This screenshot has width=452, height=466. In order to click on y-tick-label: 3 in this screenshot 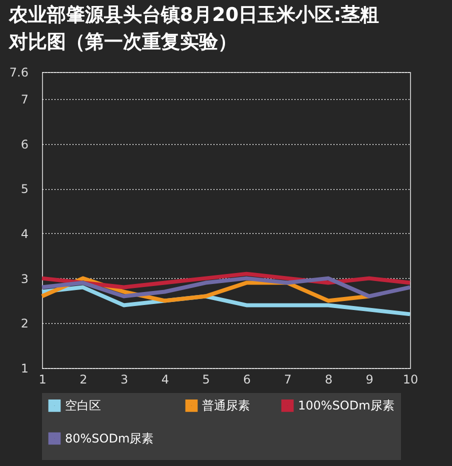, I will do `click(24, 279)`.